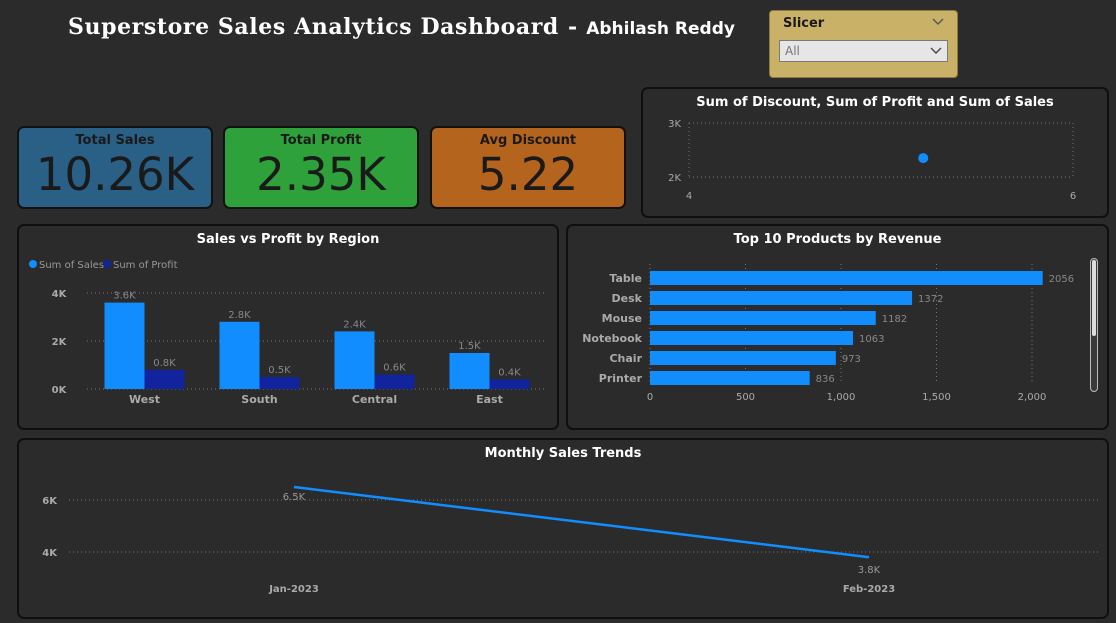 This screenshot has height=623, width=1116. What do you see at coordinates (625, 358) in the screenshot?
I see `y-tick-label: Chair` at bounding box center [625, 358].